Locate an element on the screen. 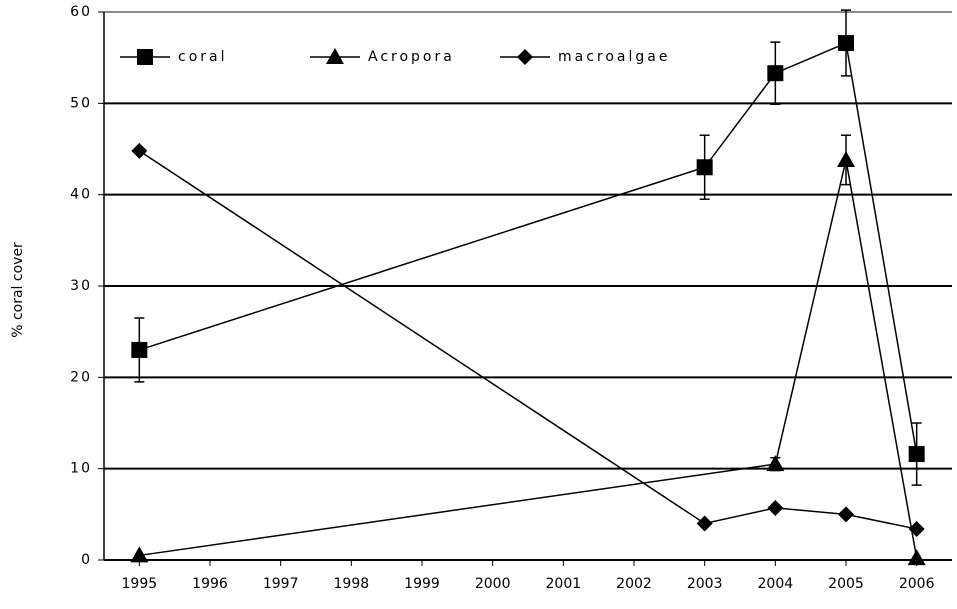 Image resolution: width=957 pixels, height=609 pixels. y-tick-label: 50 is located at coordinates (81, 103).